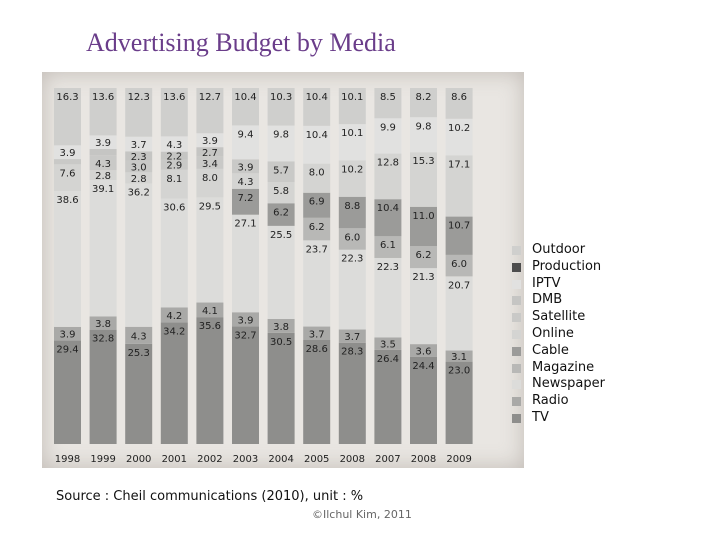 The width and height of the screenshot is (720, 540). What do you see at coordinates (210, 183) in the screenshot?
I see `bar-segment-online-2002` at bounding box center [210, 183].